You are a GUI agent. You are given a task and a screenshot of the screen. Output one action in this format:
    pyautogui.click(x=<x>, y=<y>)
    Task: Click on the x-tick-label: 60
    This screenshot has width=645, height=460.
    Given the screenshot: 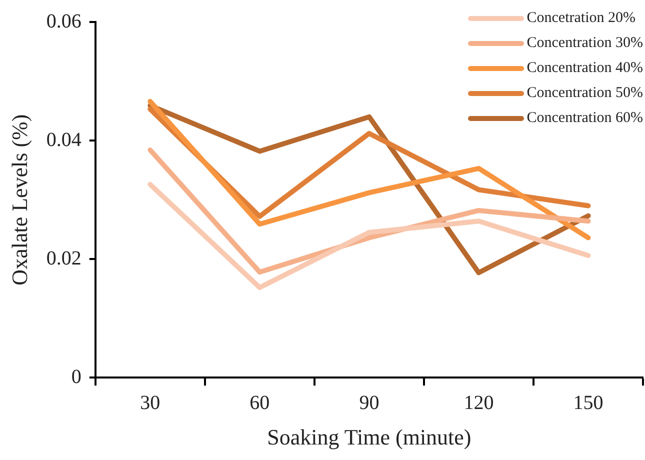 What is the action you would take?
    pyautogui.click(x=260, y=403)
    